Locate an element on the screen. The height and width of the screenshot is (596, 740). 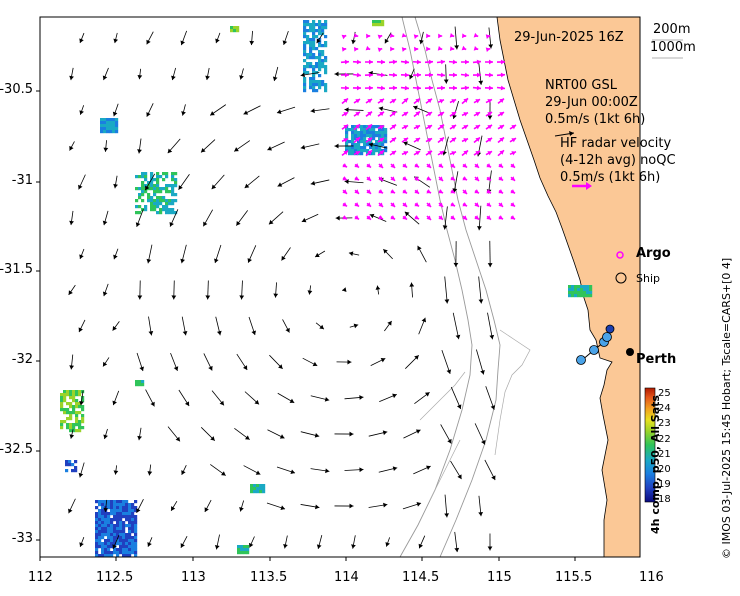
x-tick-label: 113.5 is located at coordinates (268, 577).